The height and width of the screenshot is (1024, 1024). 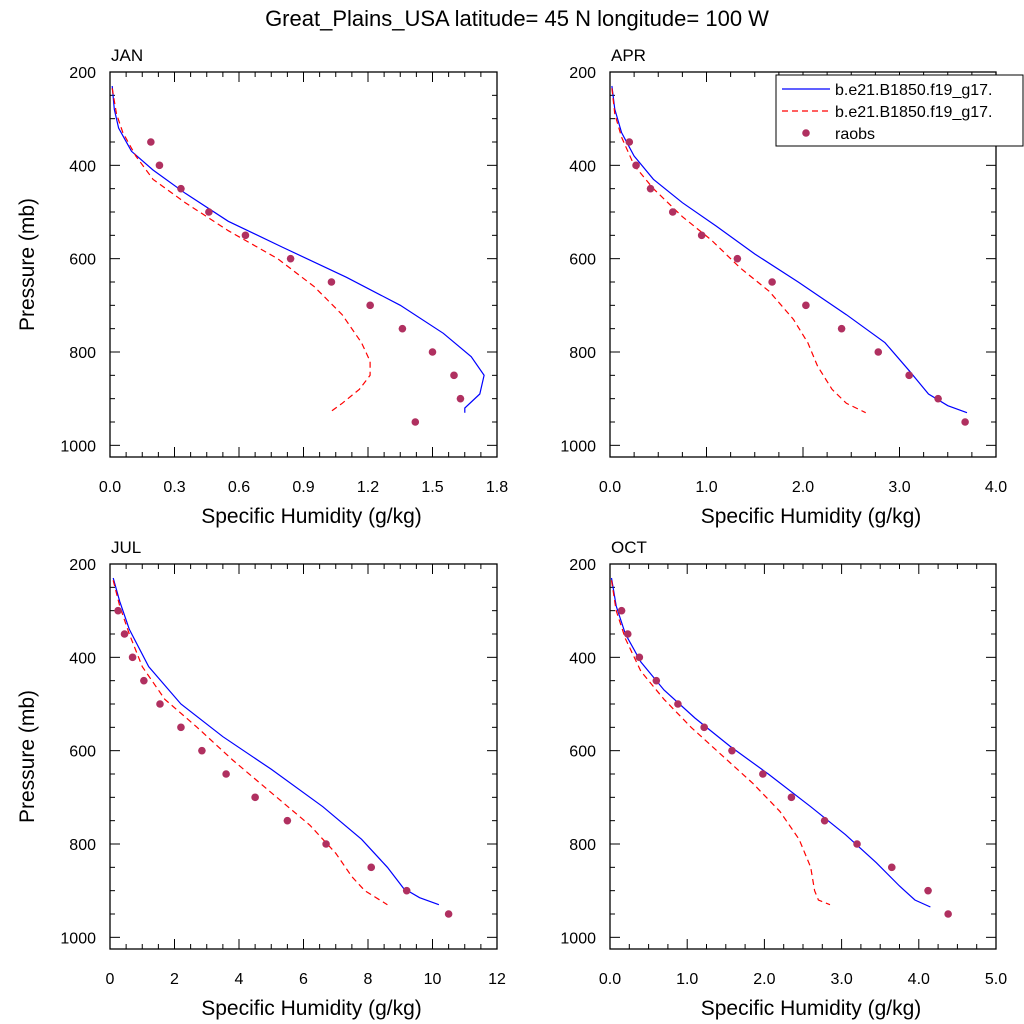 I want to click on x-tick-label: 1.0, so click(x=706, y=487).